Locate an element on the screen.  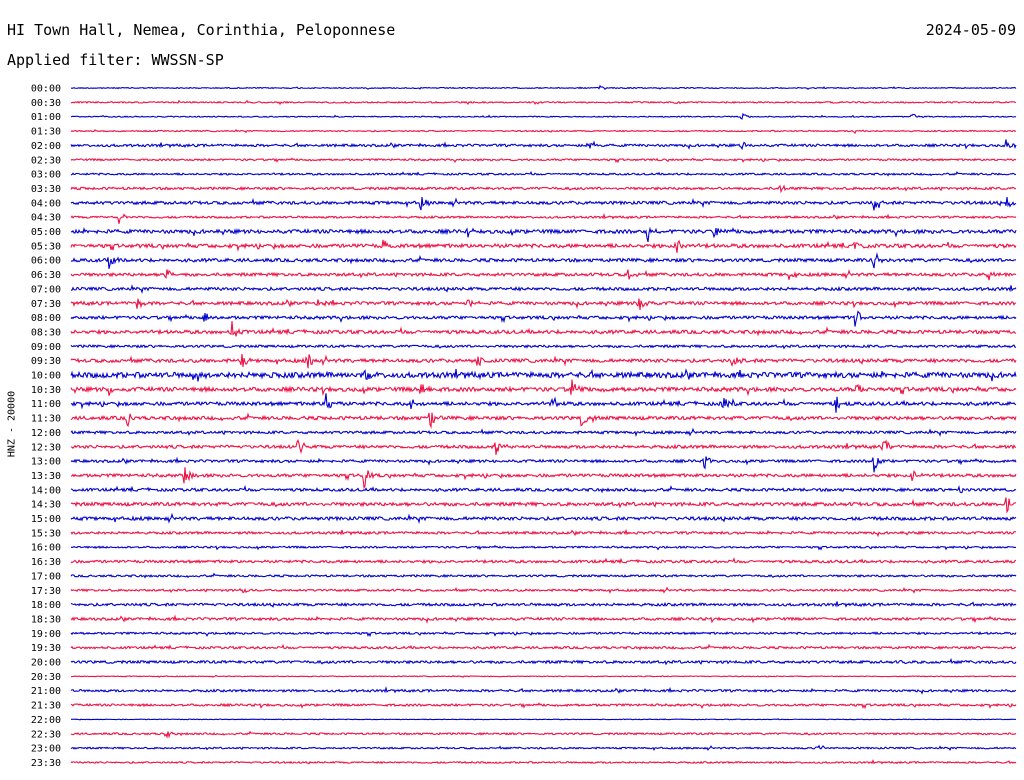
row-time-label: 05:00 is located at coordinates (46, 232).